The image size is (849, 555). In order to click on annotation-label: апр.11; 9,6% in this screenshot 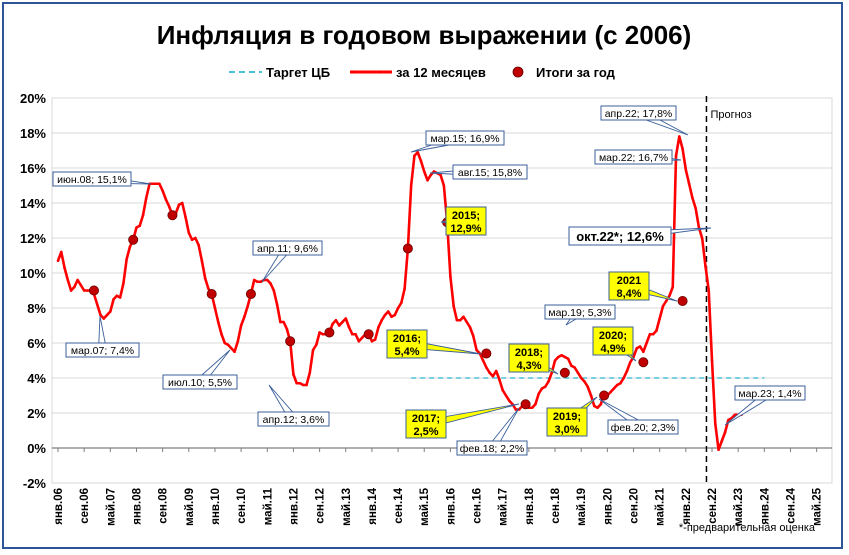, I will do `click(287, 249)`.